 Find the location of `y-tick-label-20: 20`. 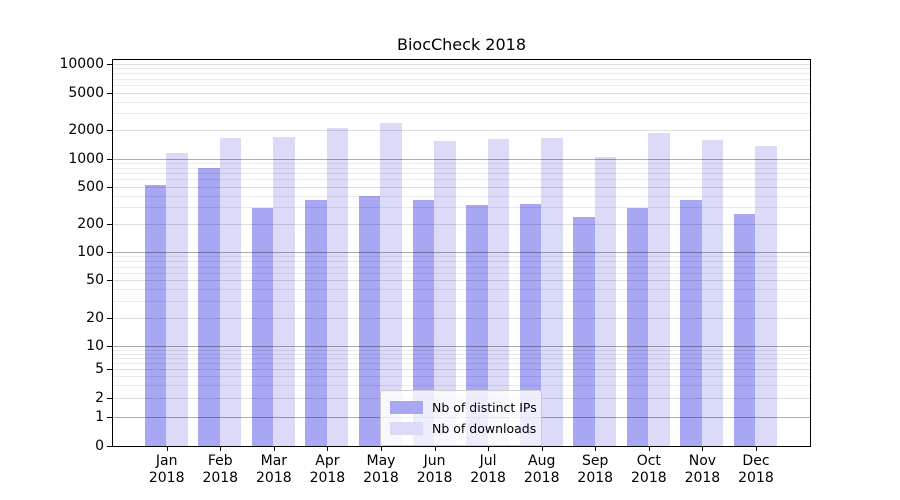

y-tick-label-20: 20 is located at coordinates (95, 318).